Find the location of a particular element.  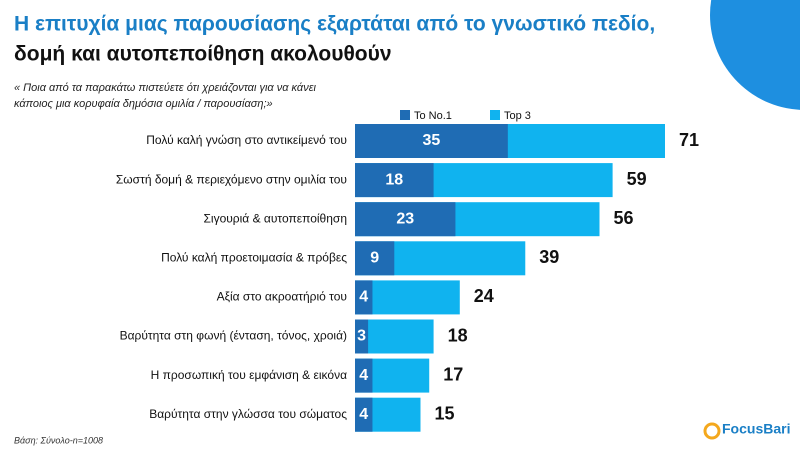

category-label: Αξία στο ακροατήριό του is located at coordinates (282, 297).